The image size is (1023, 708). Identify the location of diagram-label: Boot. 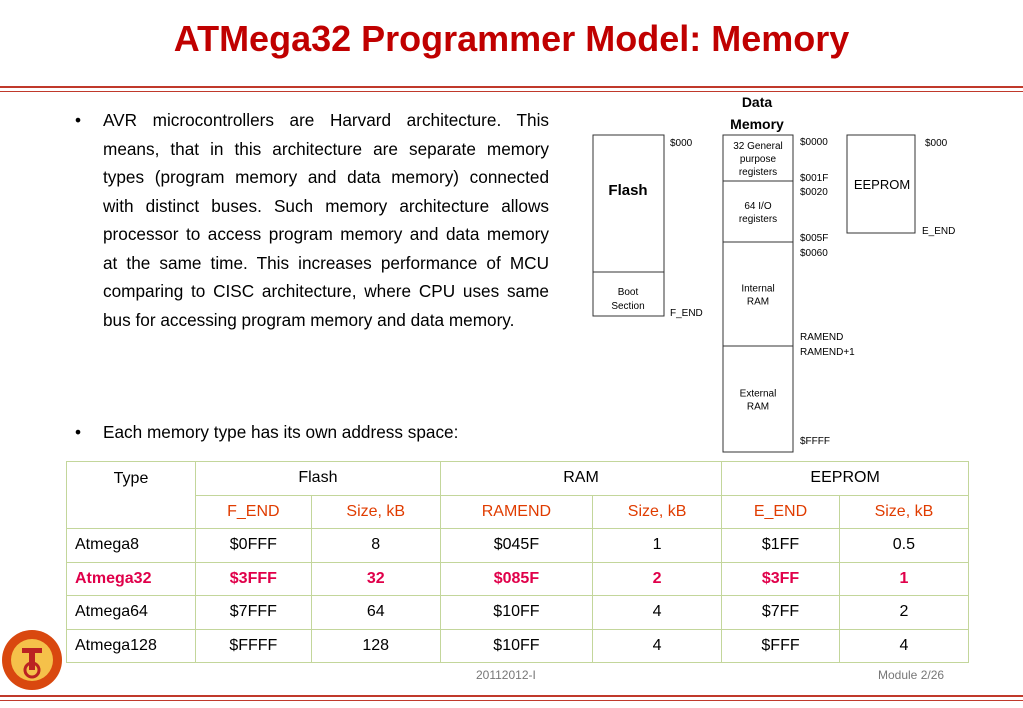
(628, 292).